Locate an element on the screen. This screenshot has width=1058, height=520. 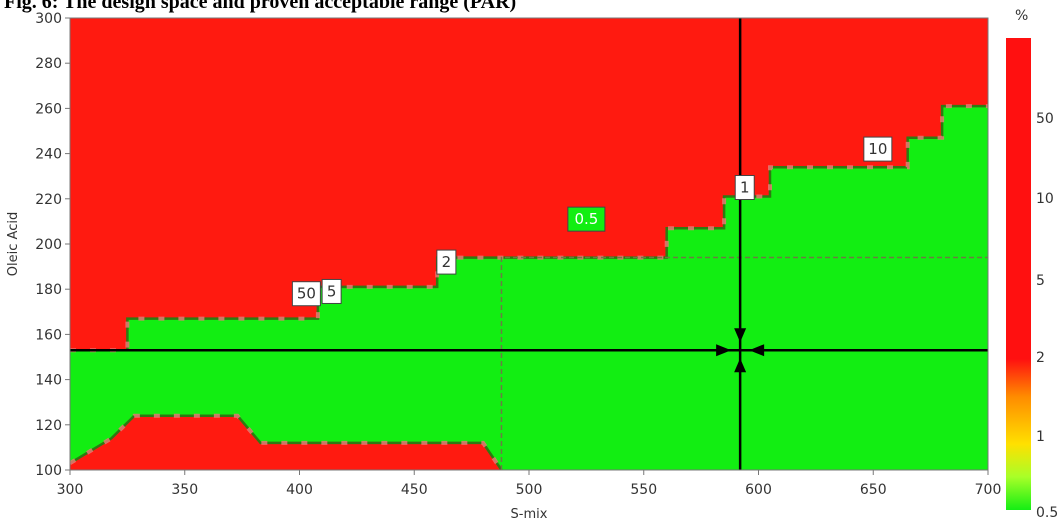
y-tick-label: 300 is located at coordinates (48, 19).